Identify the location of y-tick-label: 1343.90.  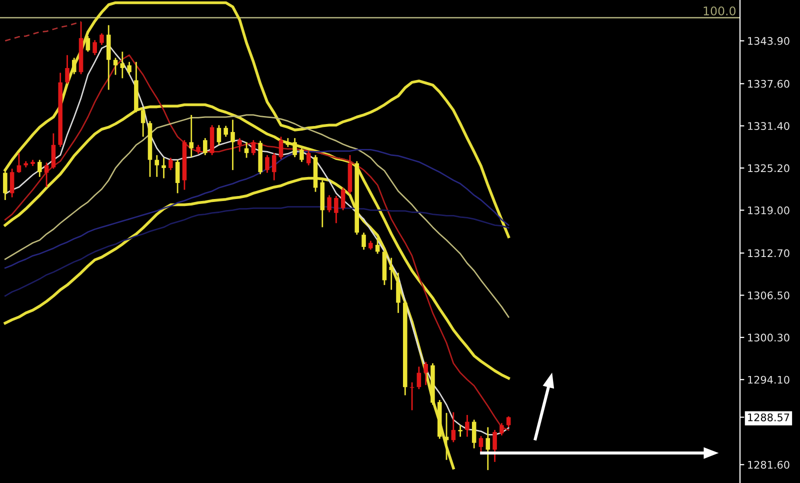
(769, 41).